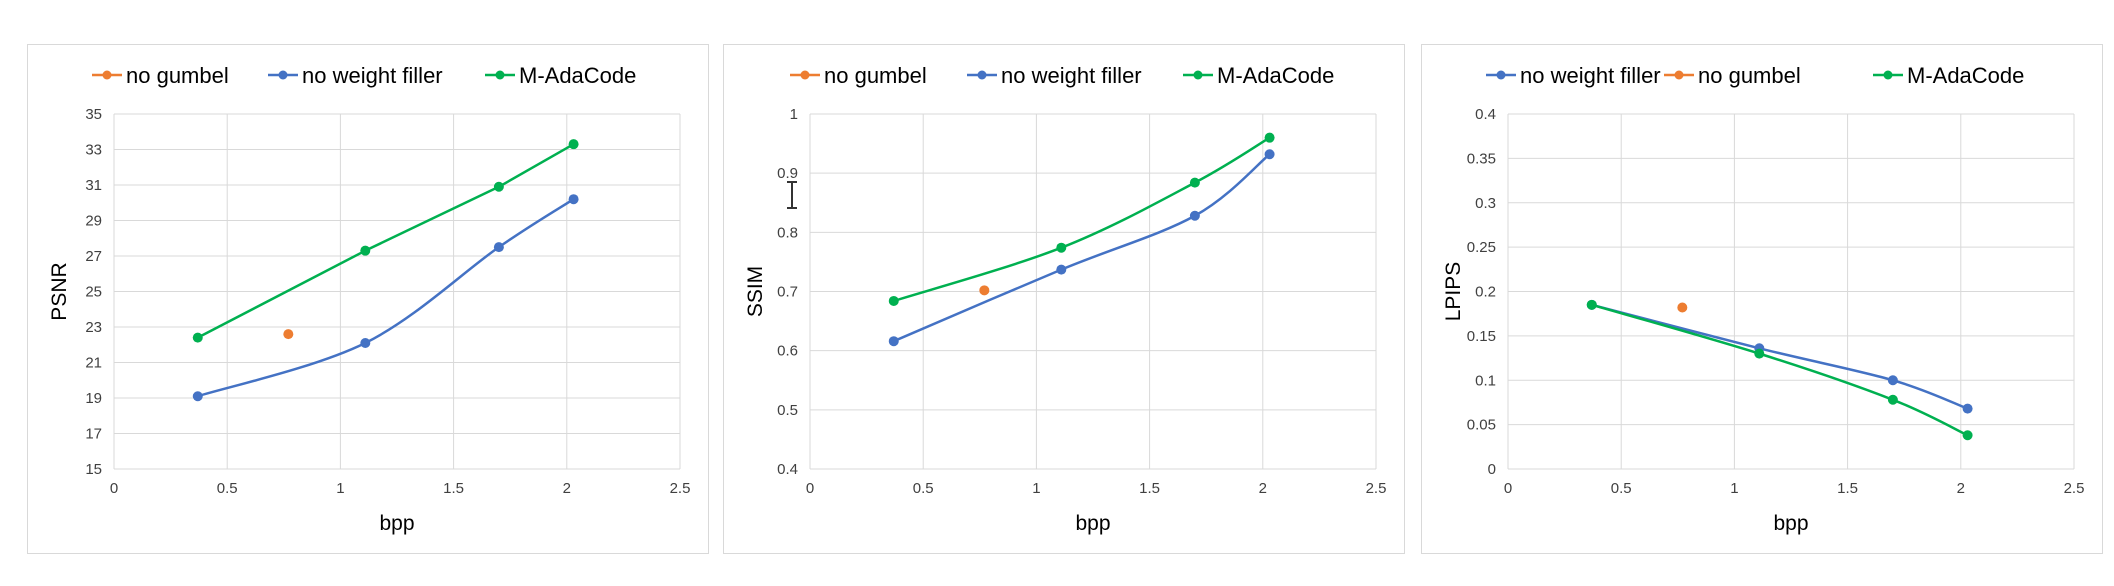 This screenshot has width=2114, height=586. What do you see at coordinates (93, 114) in the screenshot?
I see `y-tick-label: 35` at bounding box center [93, 114].